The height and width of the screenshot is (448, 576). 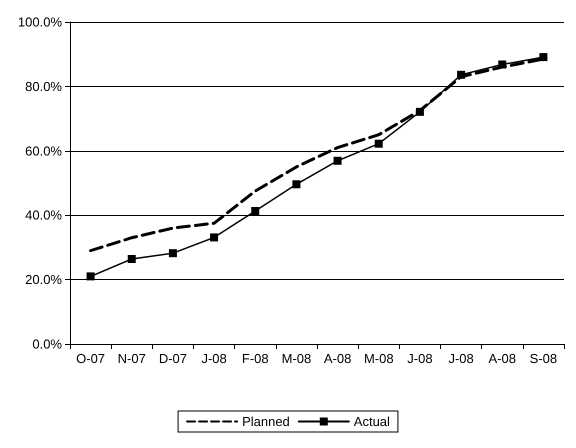 What do you see at coordinates (43, 150) in the screenshot?
I see `y-tick-label: 60.0%` at bounding box center [43, 150].